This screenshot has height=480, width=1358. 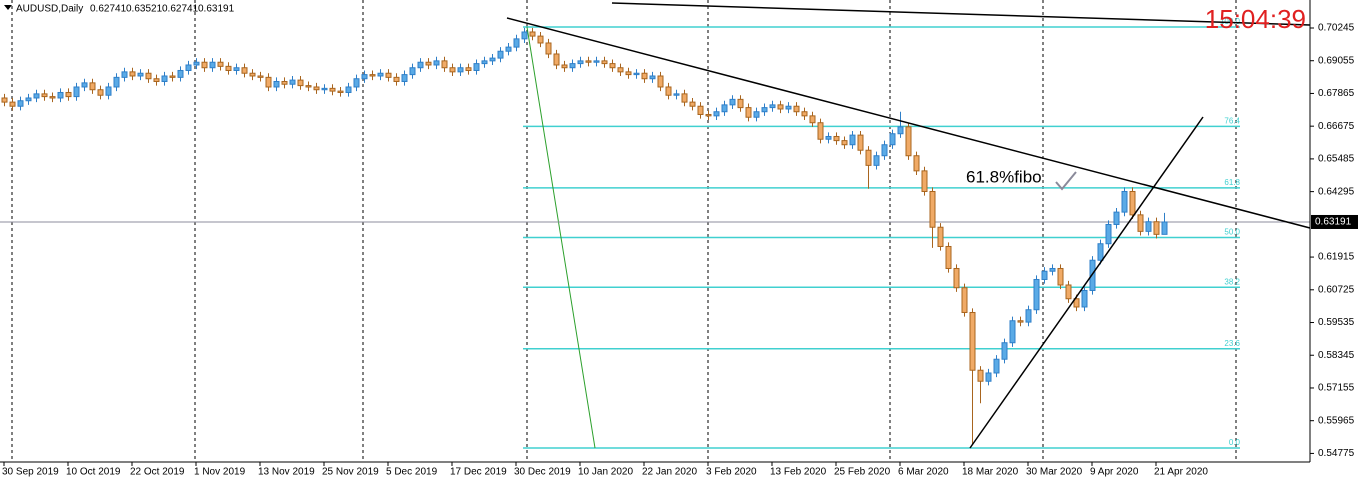 What do you see at coordinates (108, 9) in the screenshot?
I see `ohlc-open: 0.62741` at bounding box center [108, 9].